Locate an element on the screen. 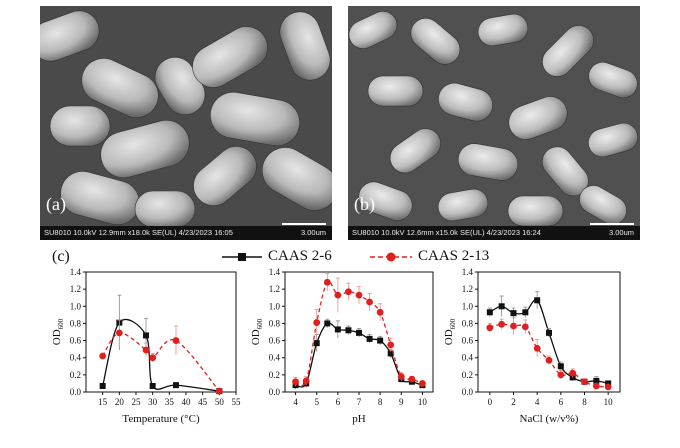 This screenshot has width=680, height=448. x-tick-label: 55 is located at coordinates (237, 402).